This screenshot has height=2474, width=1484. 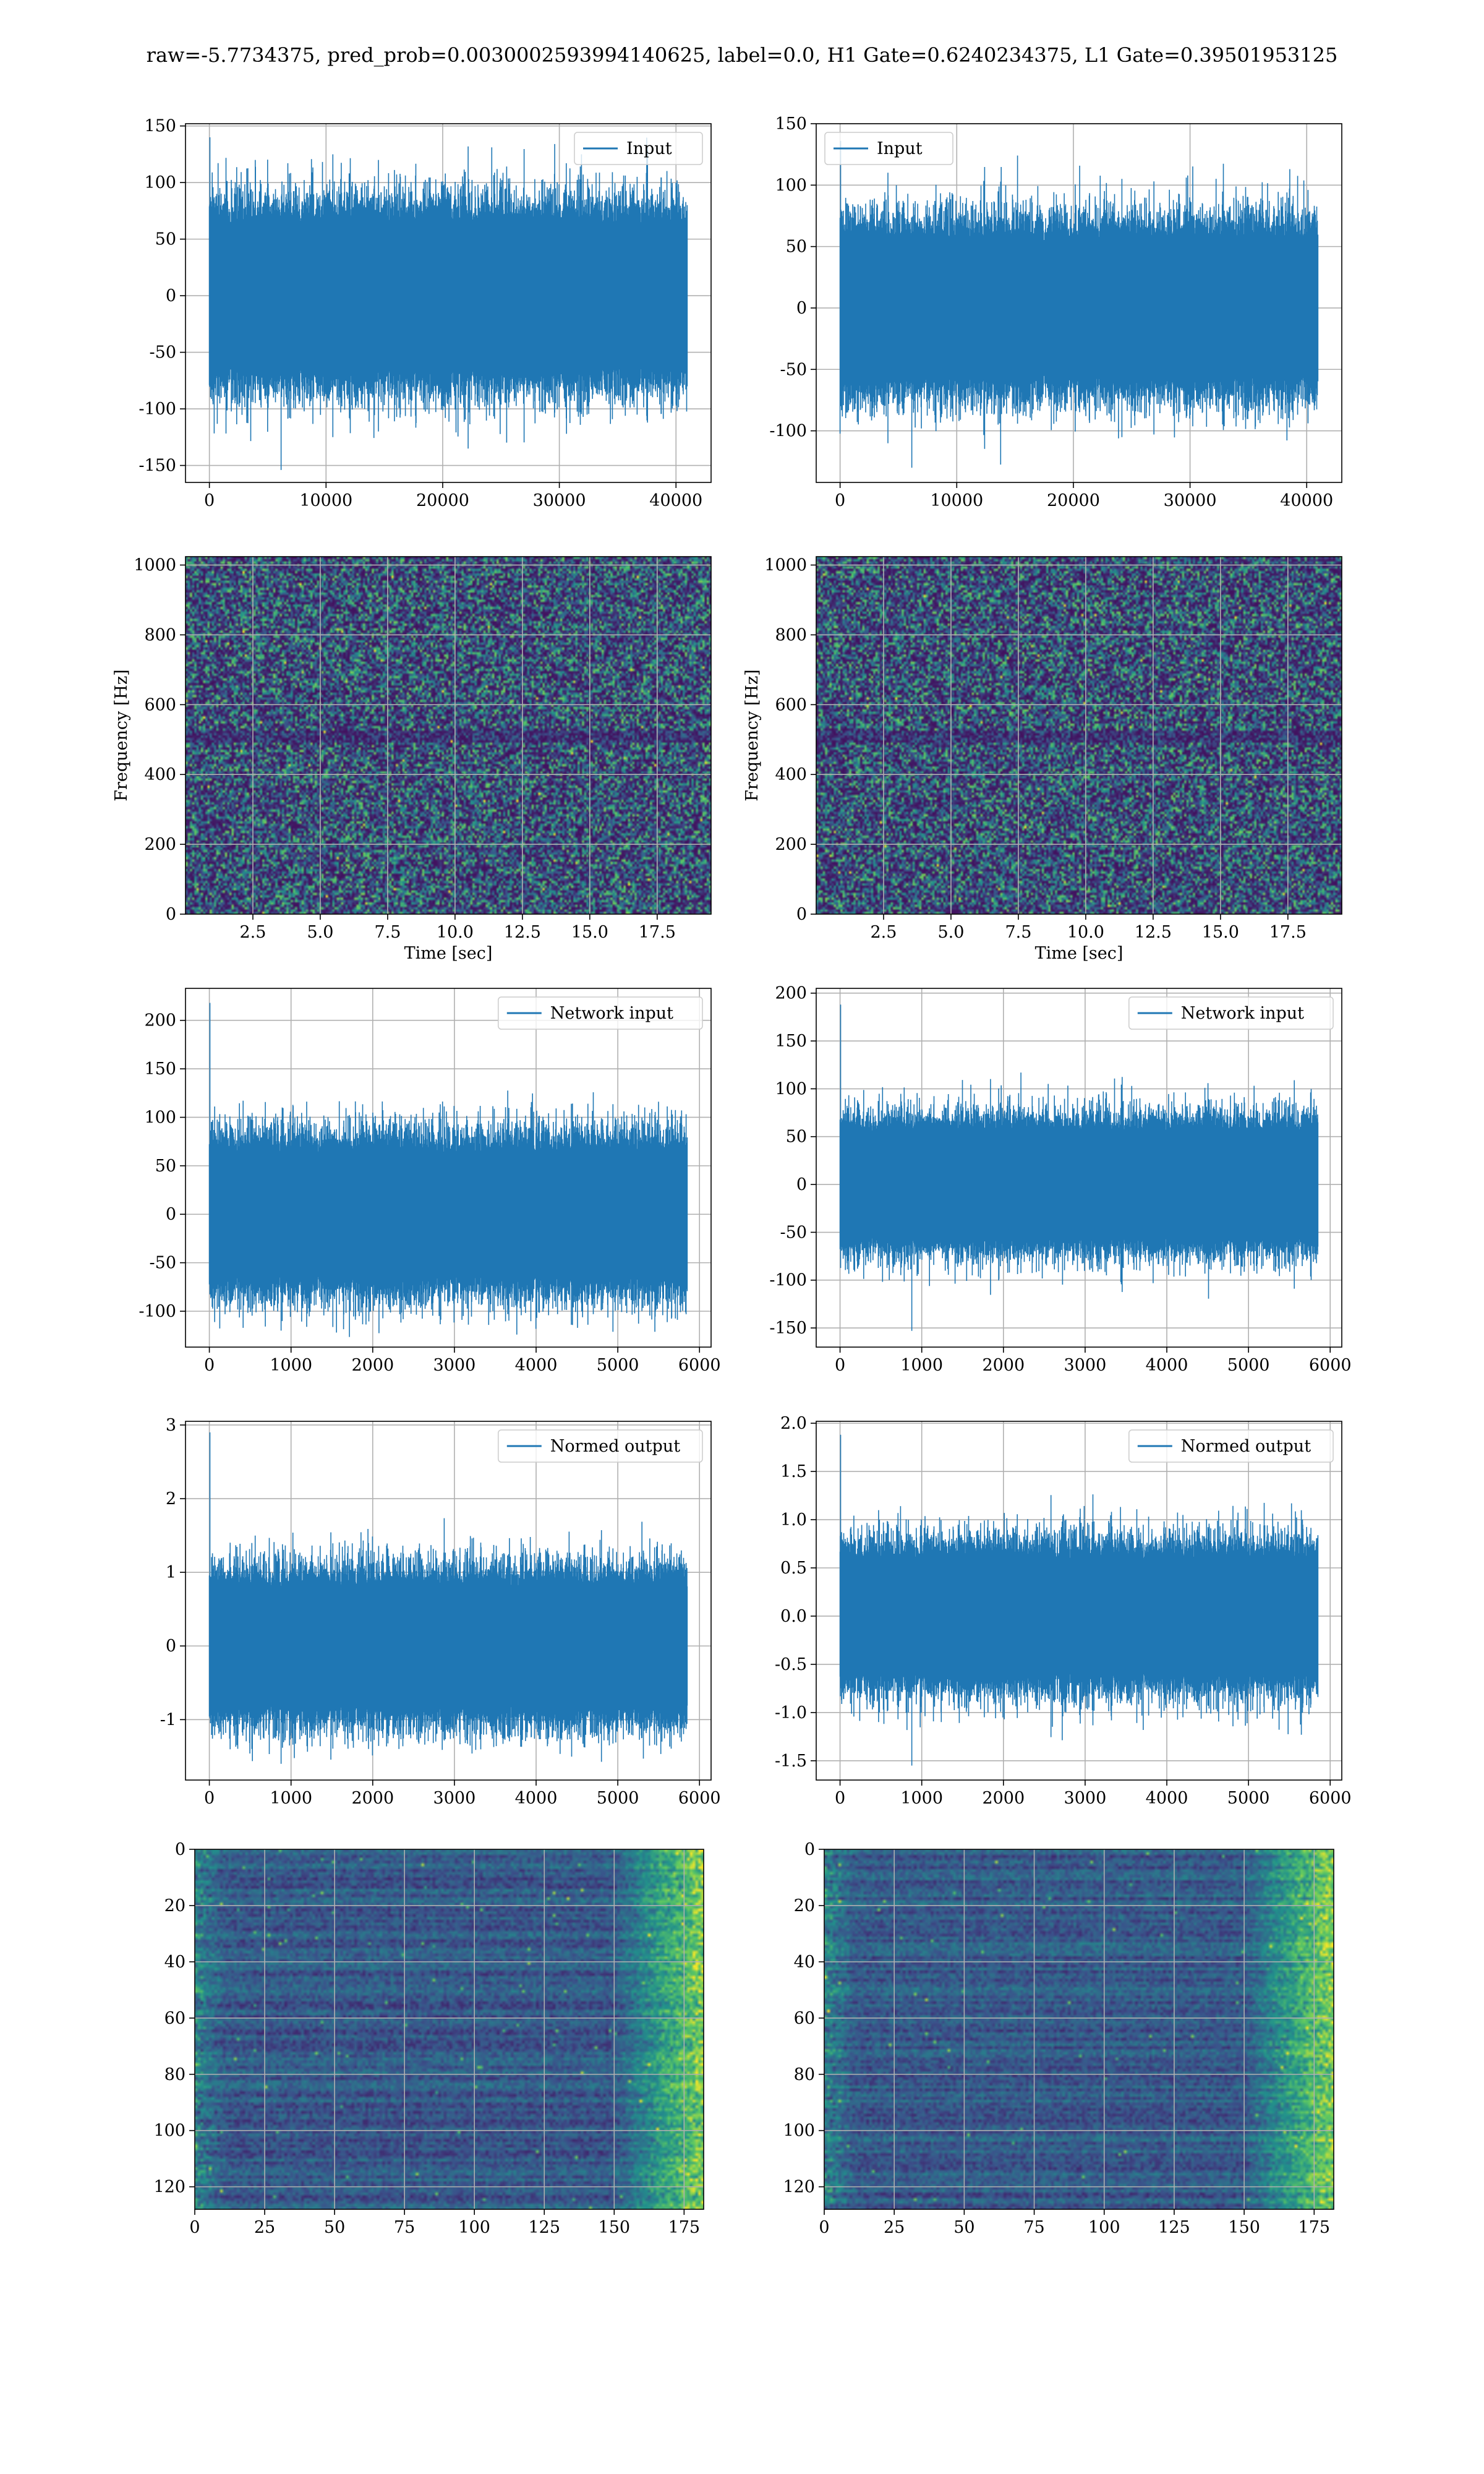 I want to click on feat-h1-xtick-label: 50, so click(x=334, y=2227).